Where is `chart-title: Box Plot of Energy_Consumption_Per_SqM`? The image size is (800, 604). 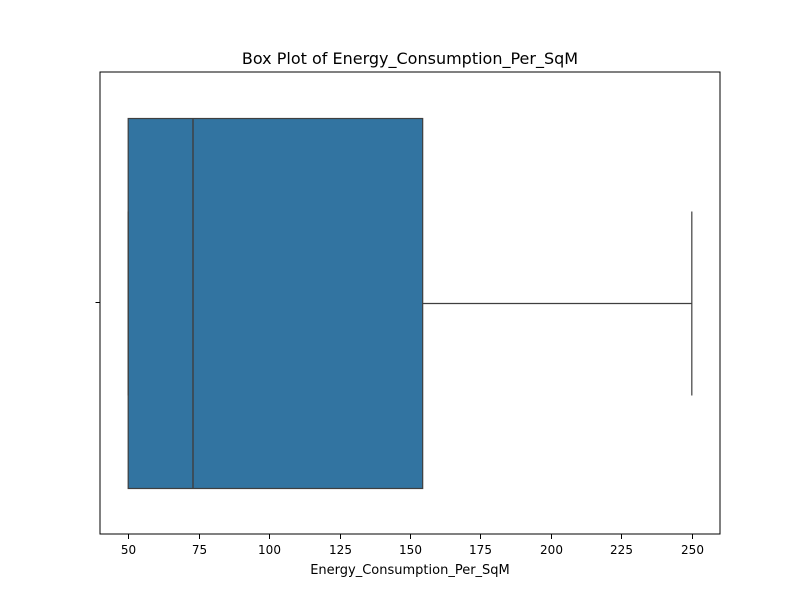 chart-title: Box Plot of Energy_Consumption_Per_SqM is located at coordinates (410, 59).